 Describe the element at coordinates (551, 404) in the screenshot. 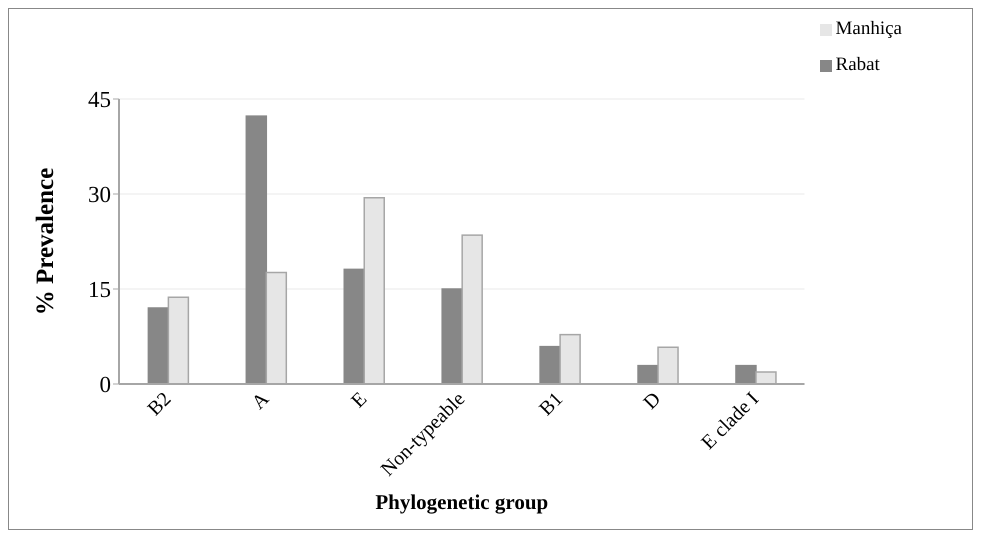

I see `x-tick-label: B1` at that location.